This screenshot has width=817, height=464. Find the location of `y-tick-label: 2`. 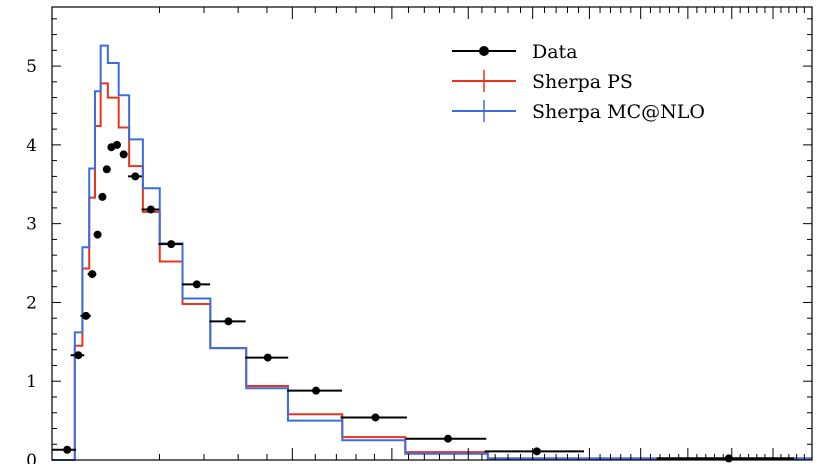

y-tick-label: 2 is located at coordinates (31, 303).